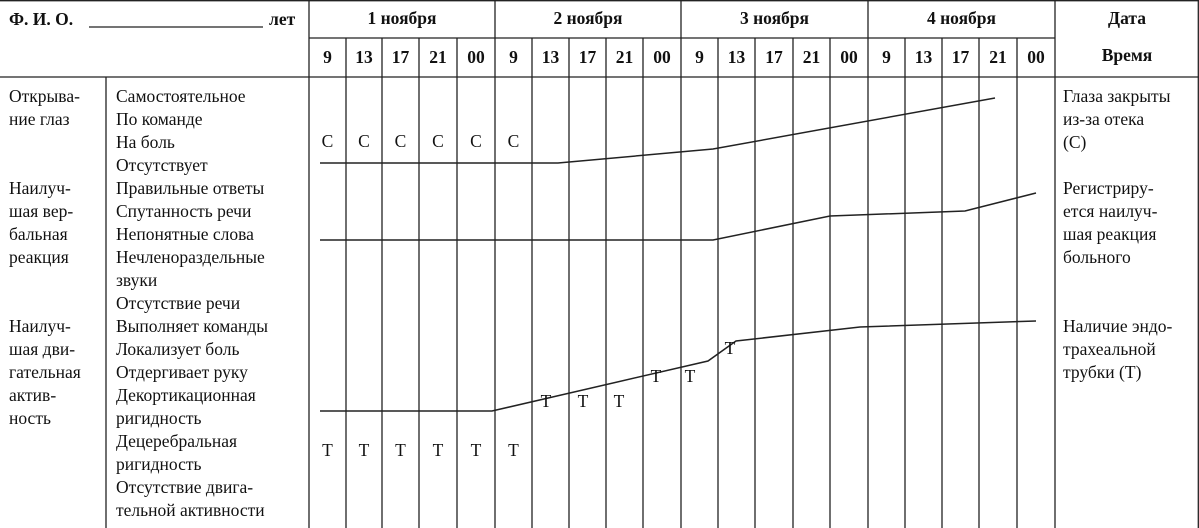  Describe the element at coordinates (402, 18) in the screenshot. I see `date-header-1: 1 ноября` at that location.